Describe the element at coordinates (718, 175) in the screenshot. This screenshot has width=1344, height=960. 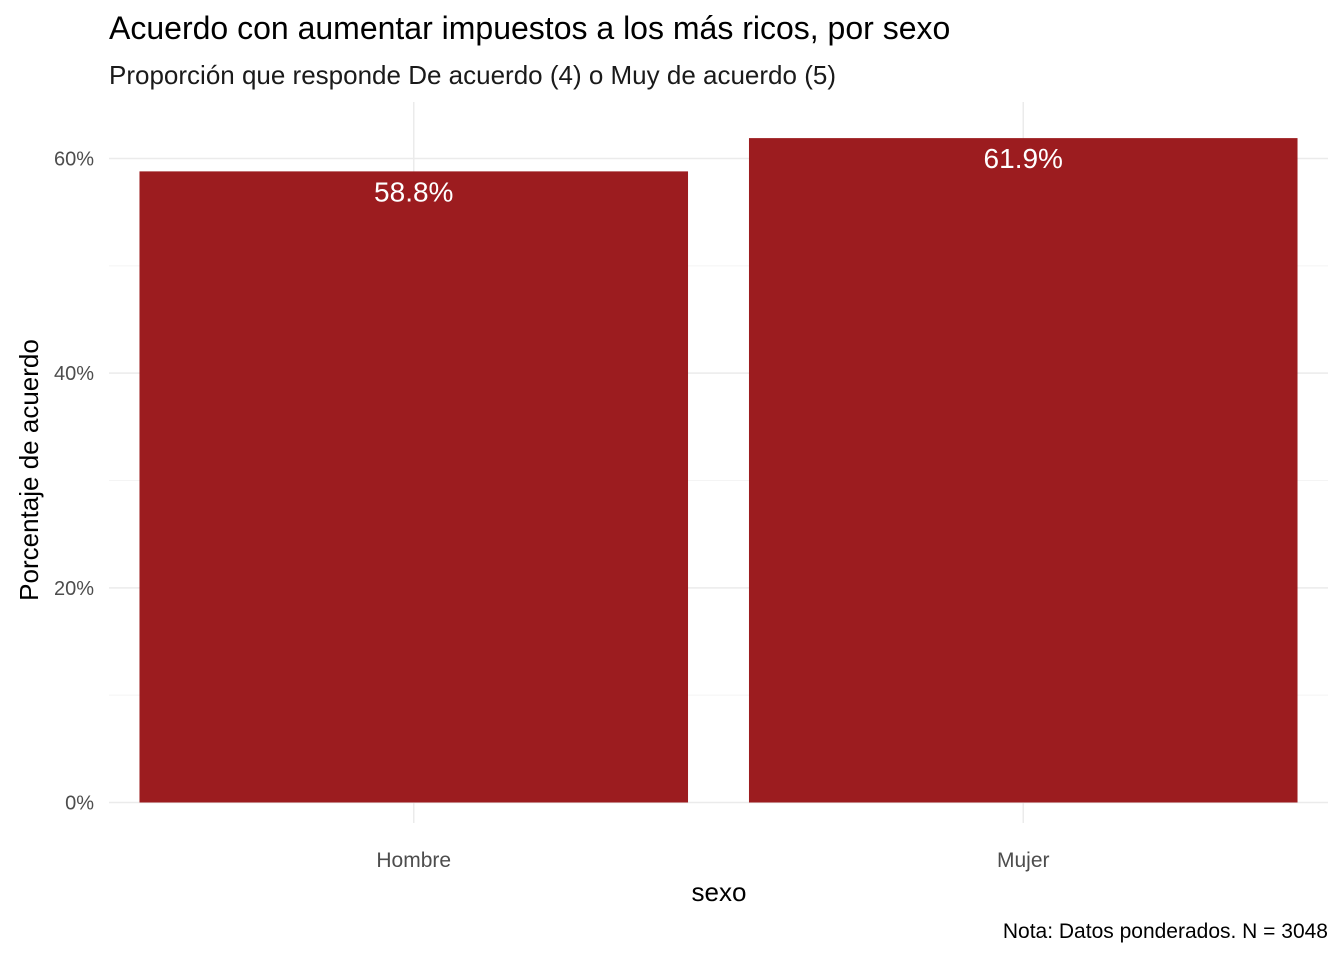
I see `value-labels: 58.8% 61.9%` at that location.